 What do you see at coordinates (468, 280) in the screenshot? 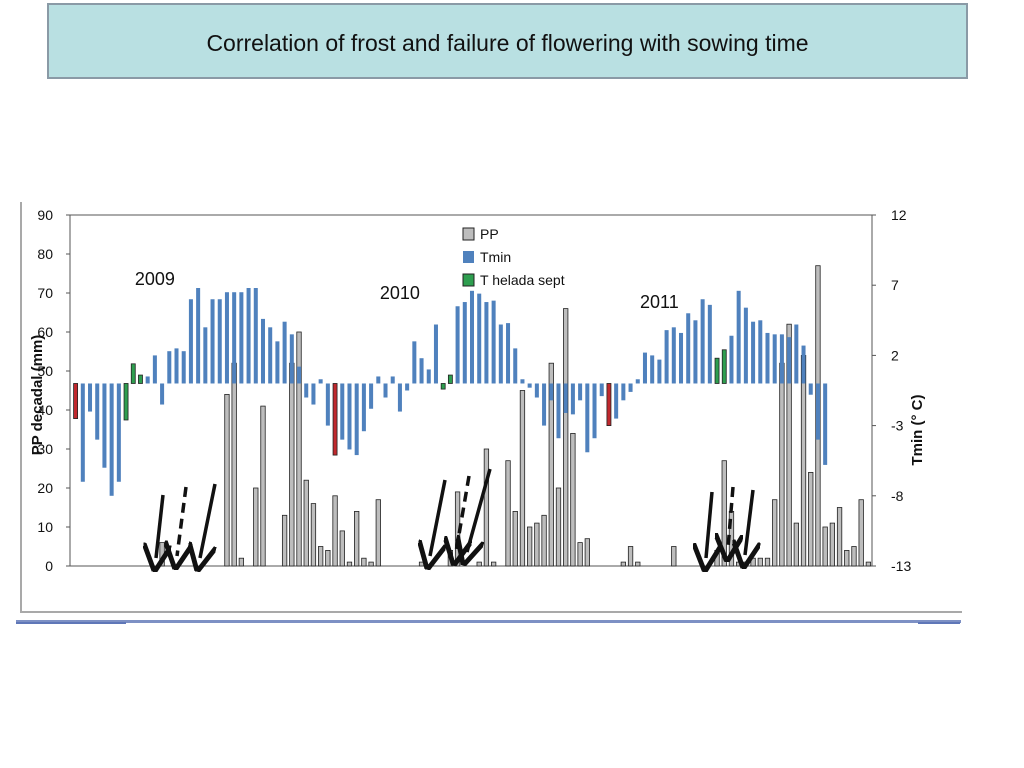
I see `legend-swatch-helada` at bounding box center [468, 280].